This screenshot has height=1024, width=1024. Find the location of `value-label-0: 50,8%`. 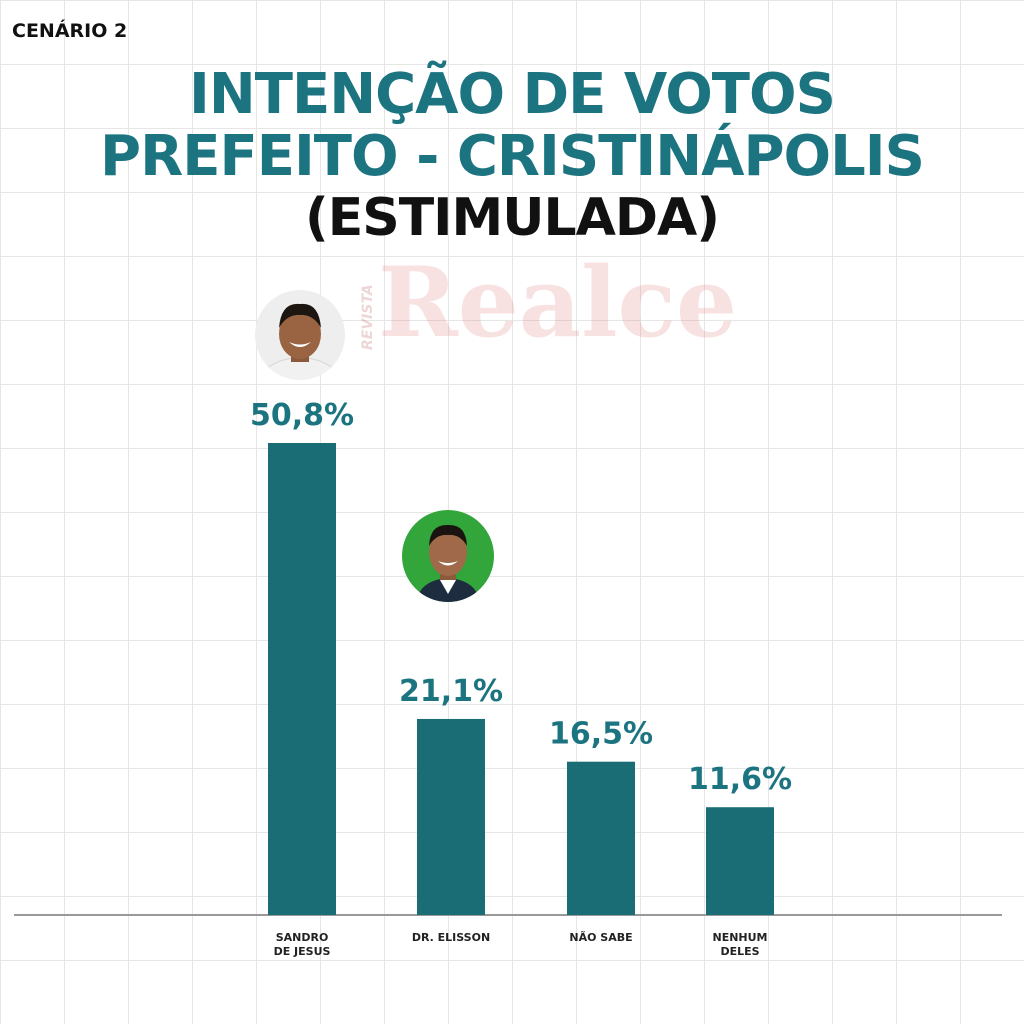

value-label-0: 50,8% is located at coordinates (302, 415).